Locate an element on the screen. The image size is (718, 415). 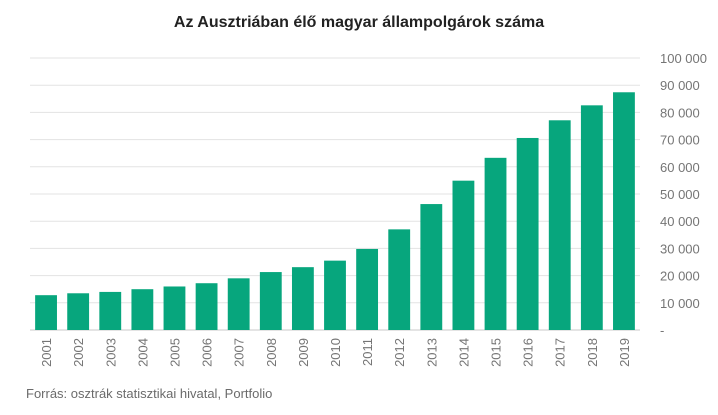
x-tick-label: 2016 is located at coordinates (528, 352).